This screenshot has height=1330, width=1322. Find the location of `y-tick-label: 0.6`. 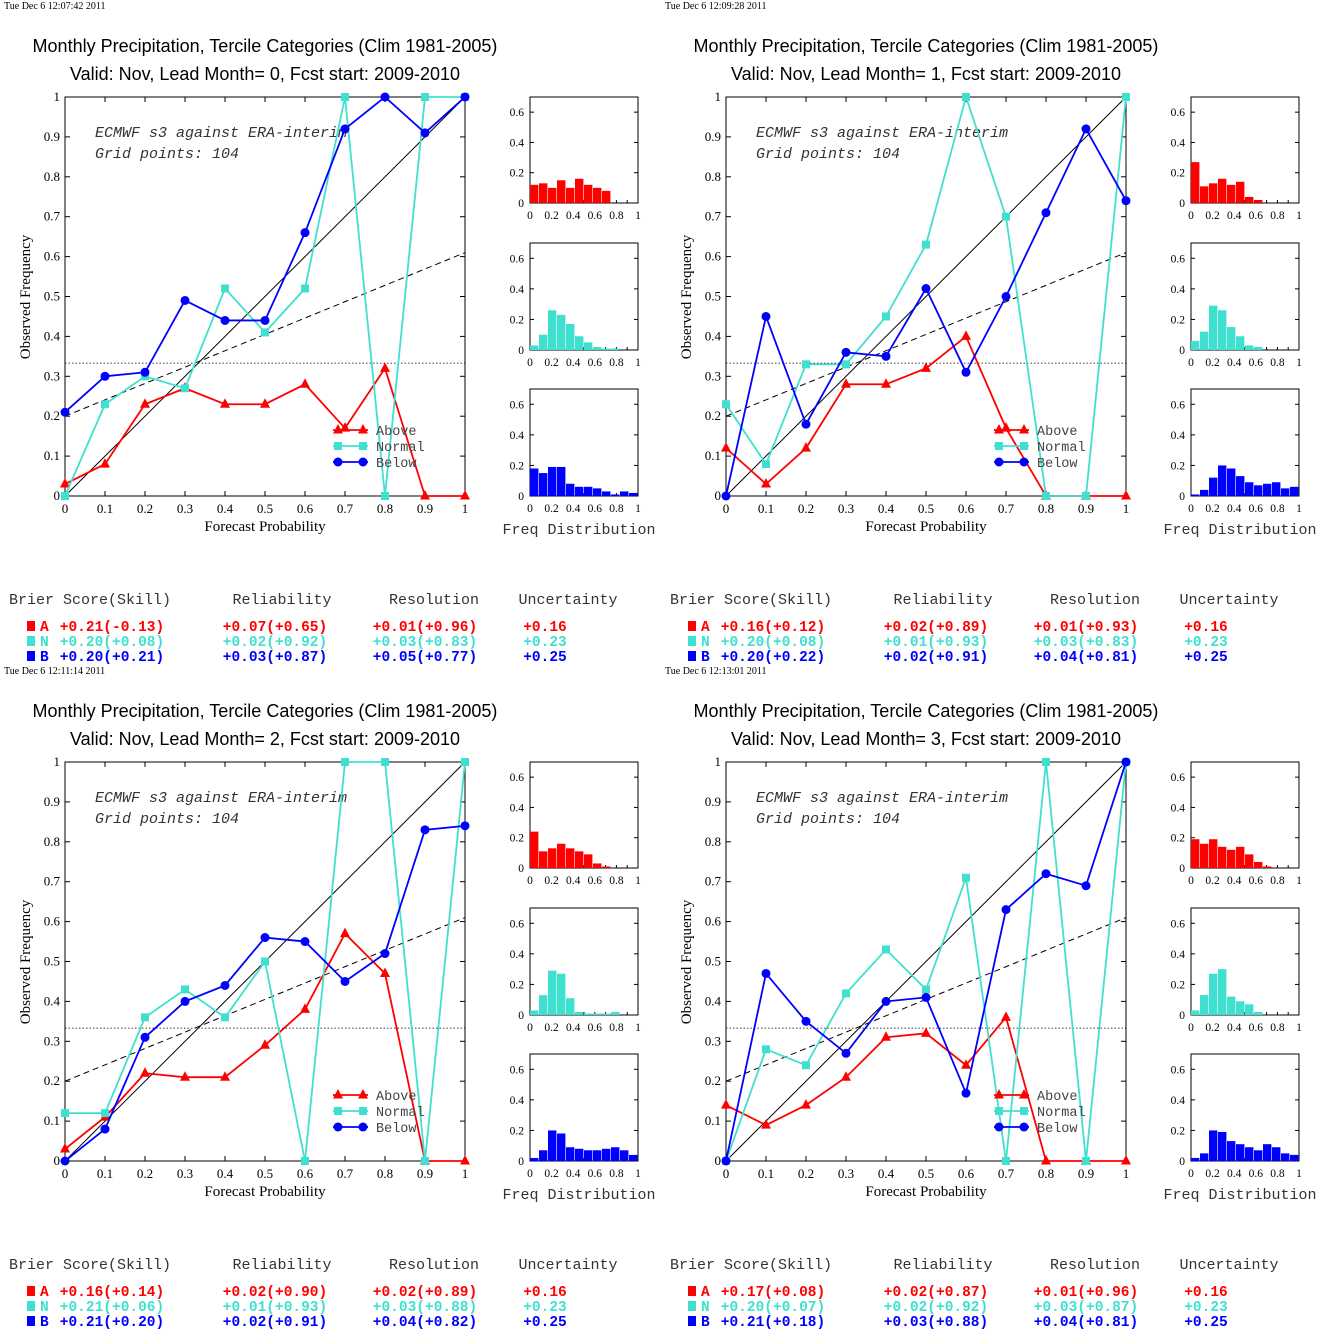

y-tick-label: 0.6 is located at coordinates (52, 256).